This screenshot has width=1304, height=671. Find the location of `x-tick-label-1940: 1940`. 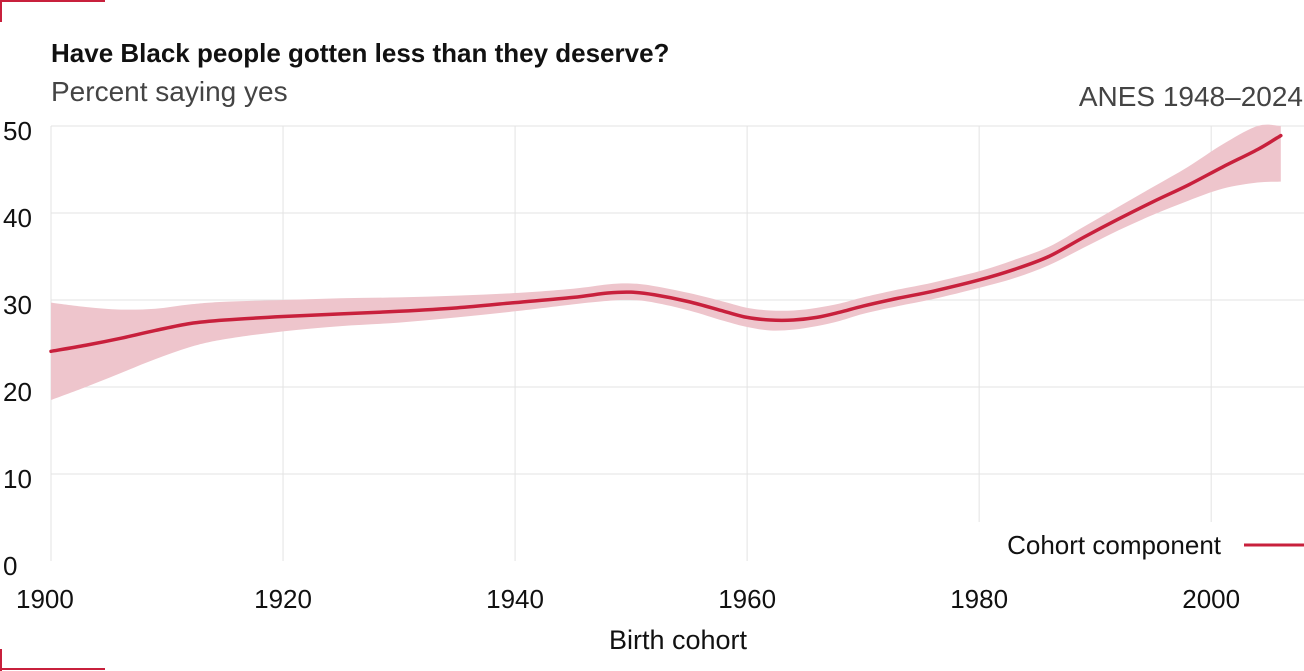

x-tick-label-1940: 1940 is located at coordinates (515, 599).